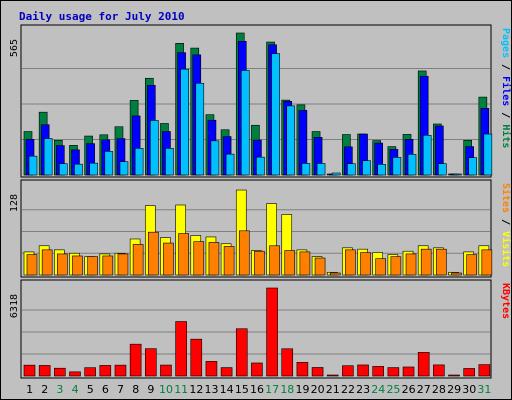 This screenshot has height=400, width=512. Describe the element at coordinates (150, 389) in the screenshot. I see `day-label: 9` at that location.